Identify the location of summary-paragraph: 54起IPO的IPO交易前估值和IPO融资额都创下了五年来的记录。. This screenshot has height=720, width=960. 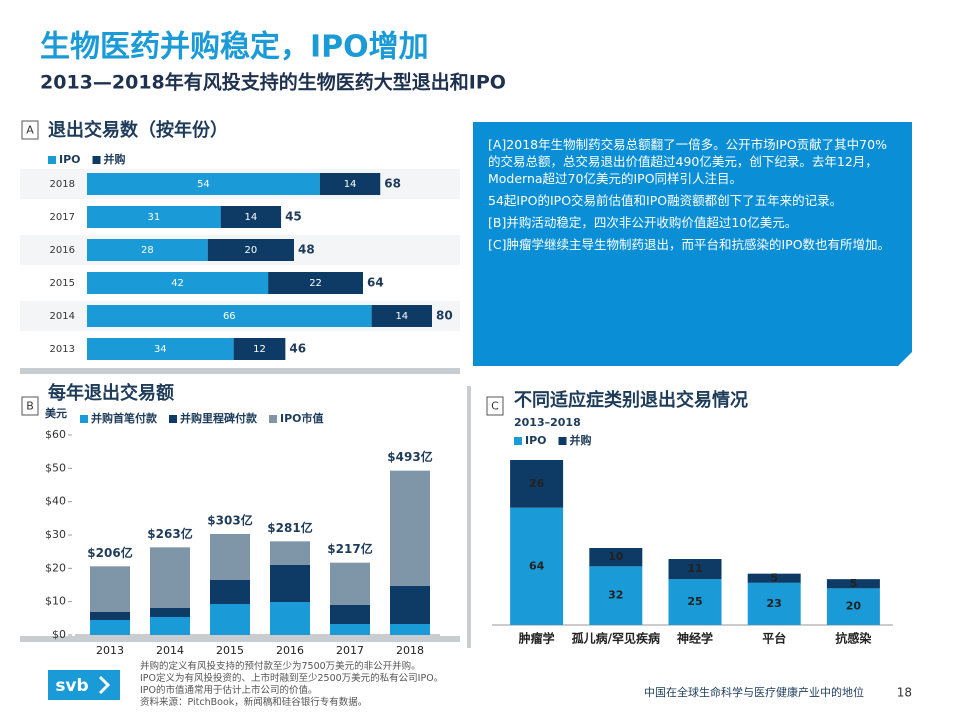
(665, 200).